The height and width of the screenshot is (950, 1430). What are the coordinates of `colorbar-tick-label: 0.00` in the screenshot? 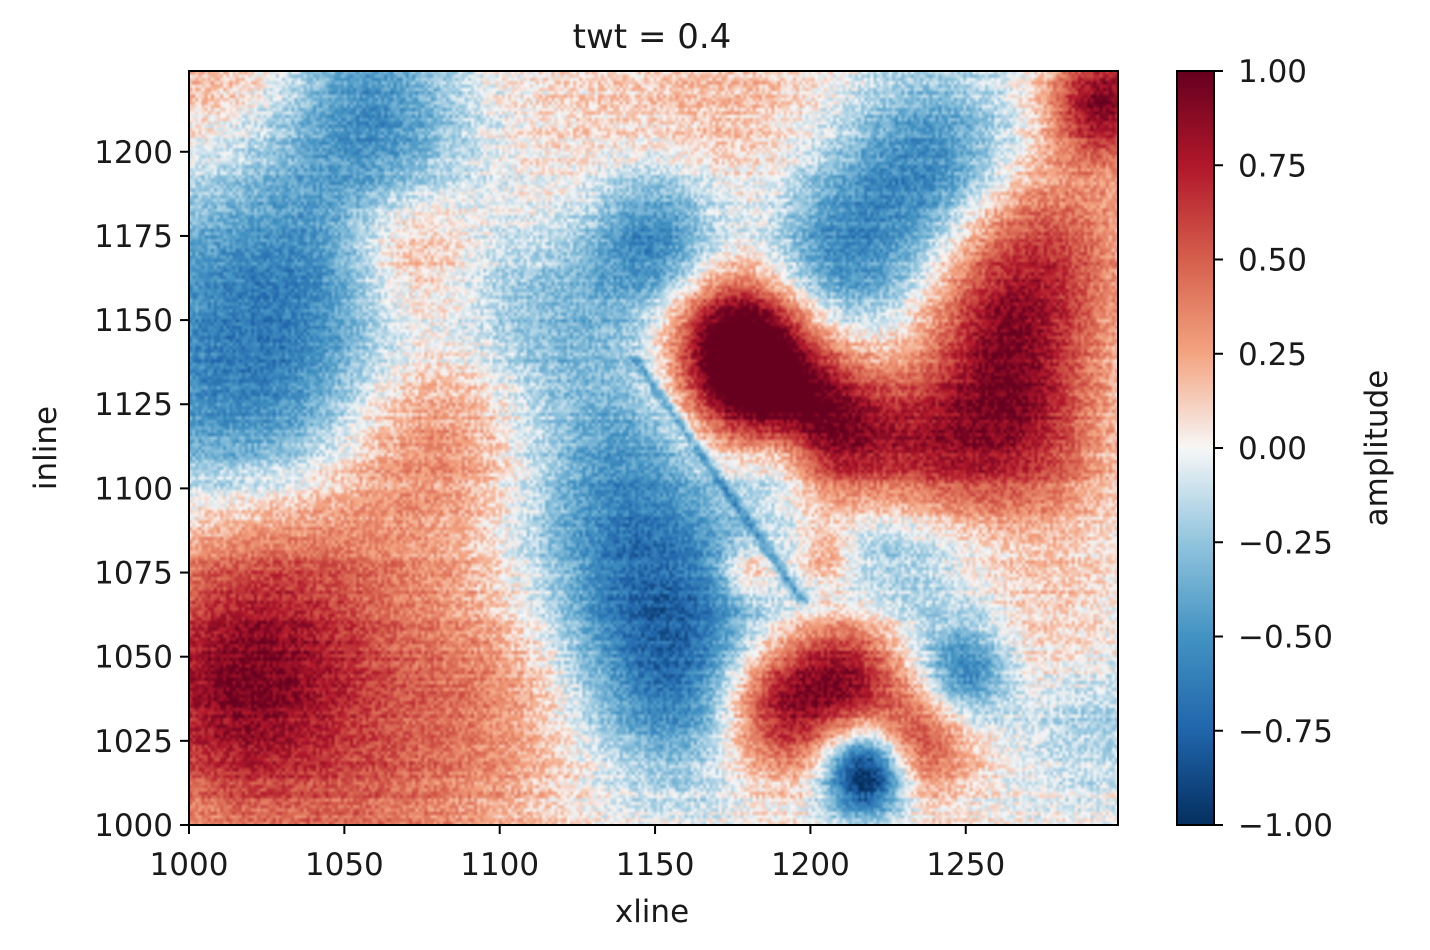 It's located at (1272, 449).